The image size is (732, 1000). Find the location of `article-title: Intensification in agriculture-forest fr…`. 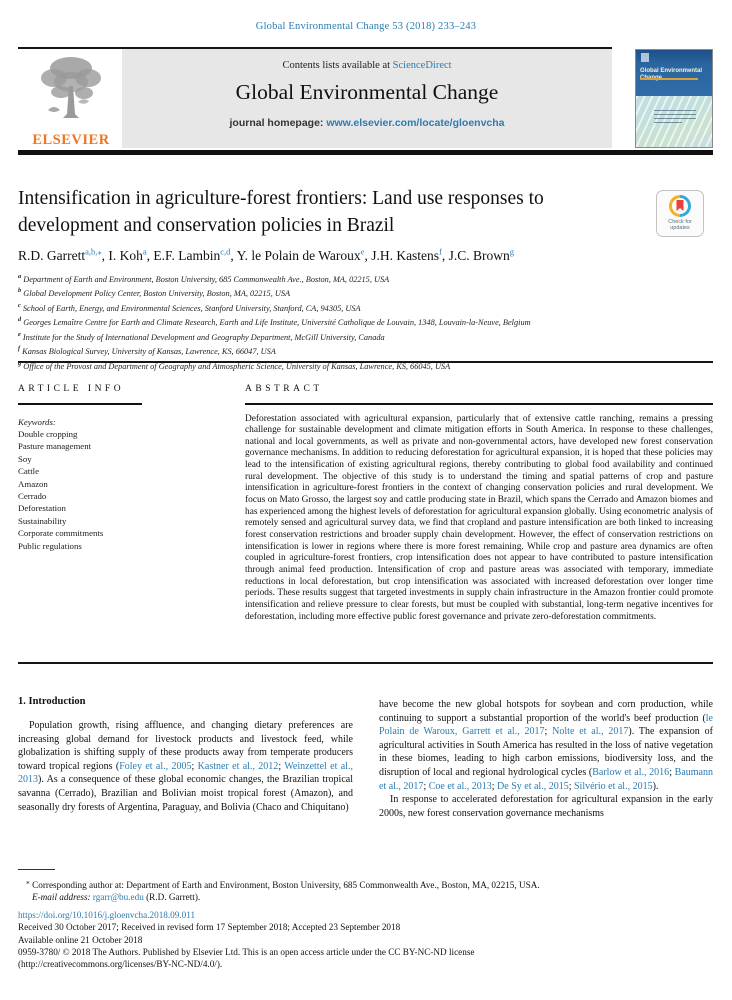

article-title: Intensification in agriculture-forest fr… is located at coordinates (281, 212).